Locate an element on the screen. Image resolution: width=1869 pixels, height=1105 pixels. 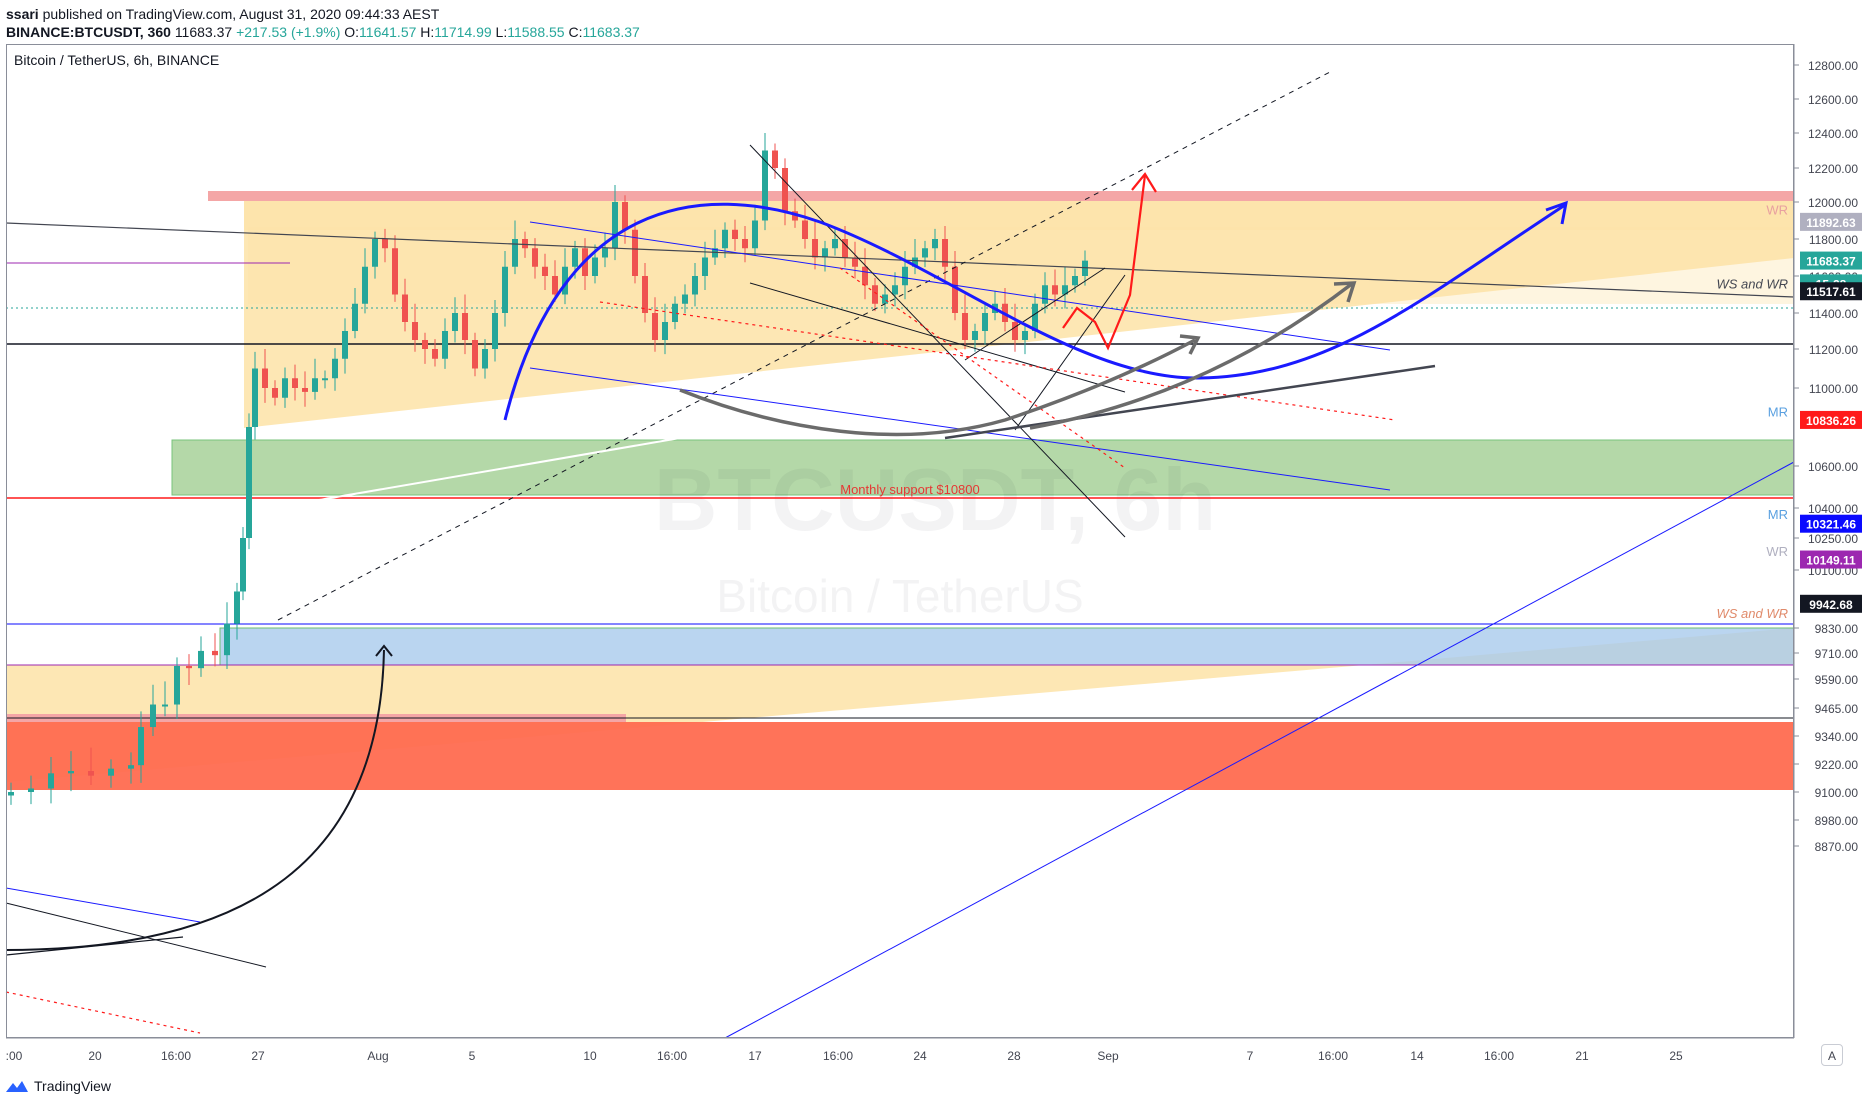
y-tick-label: 11000.00 is located at coordinates (1833, 389).